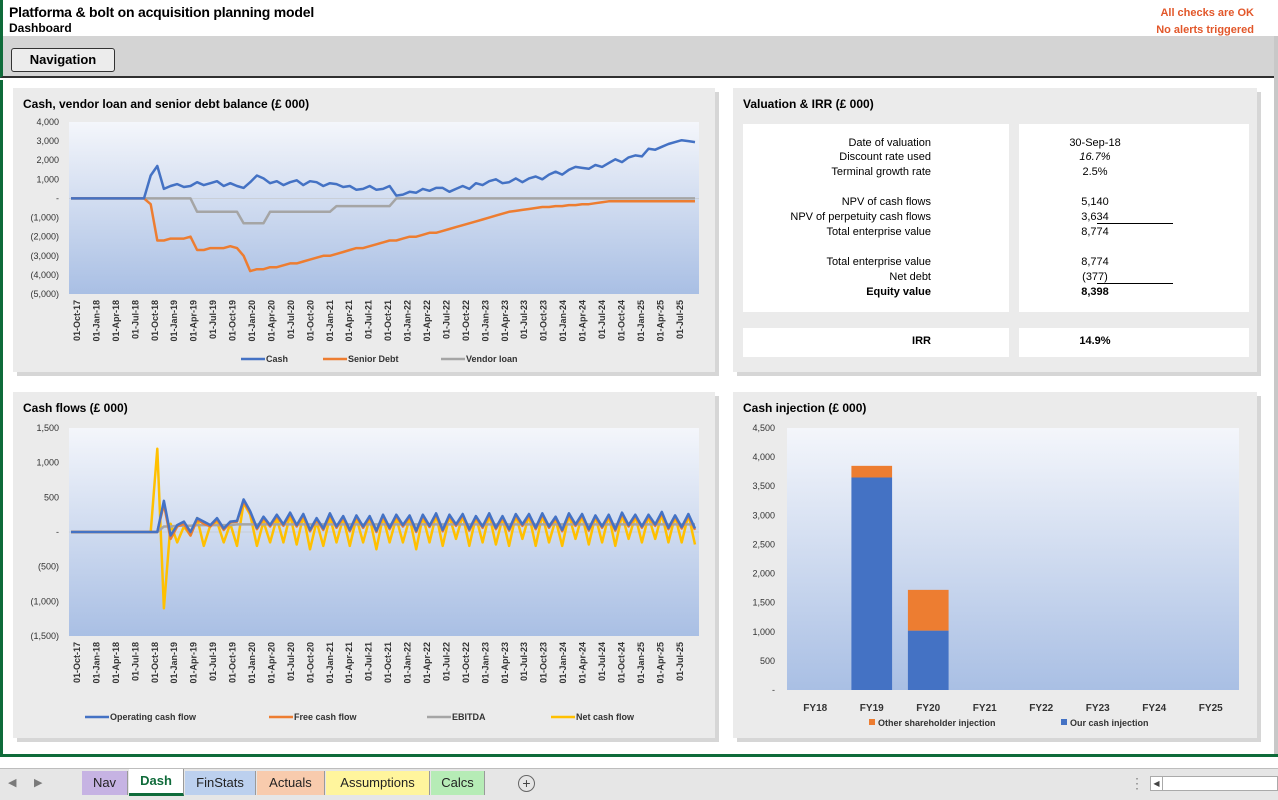  What do you see at coordinates (458, 783) in the screenshot?
I see `tab-calcs: Calcs` at bounding box center [458, 783].